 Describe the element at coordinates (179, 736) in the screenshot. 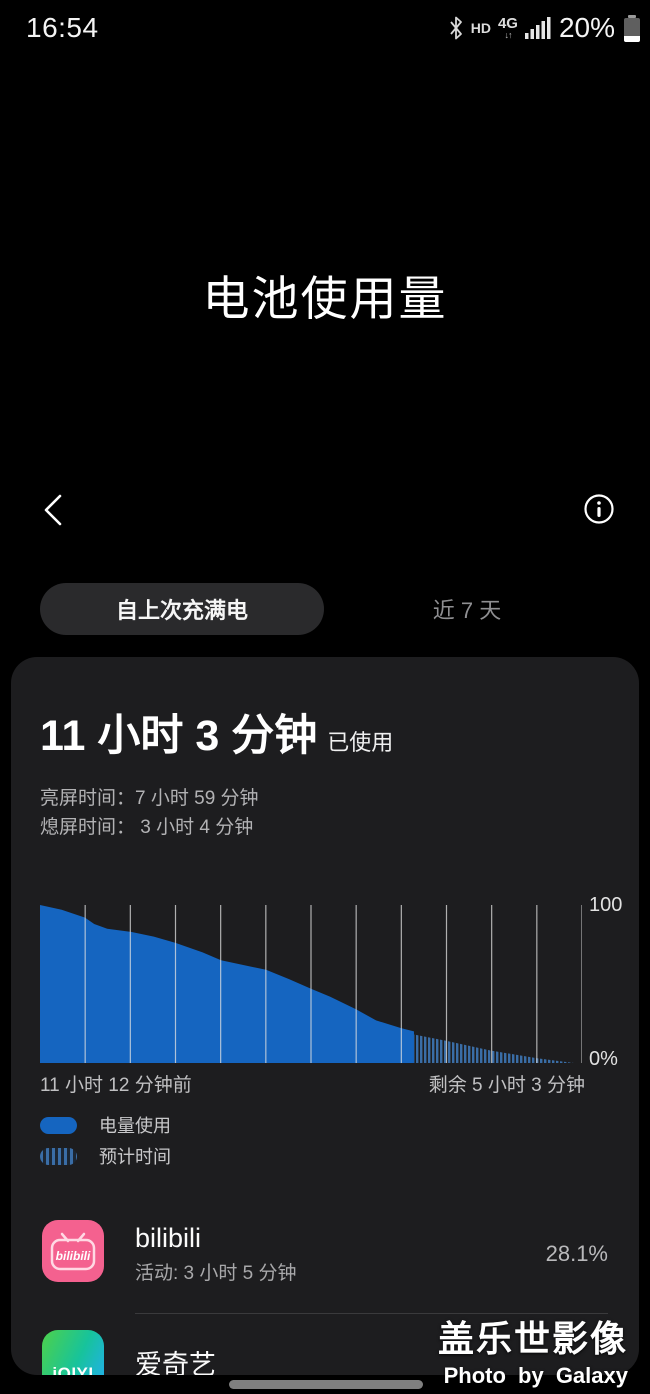

I see `usage-duration: 11 小时 3 分钟` at that location.